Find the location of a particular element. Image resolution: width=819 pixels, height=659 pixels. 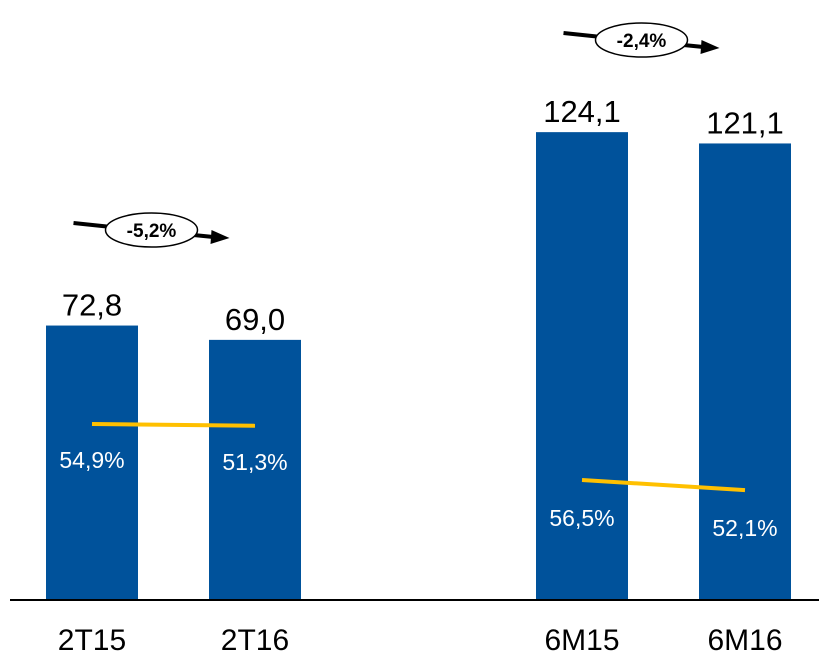

value-label-6M15: 124,1 is located at coordinates (582, 111).